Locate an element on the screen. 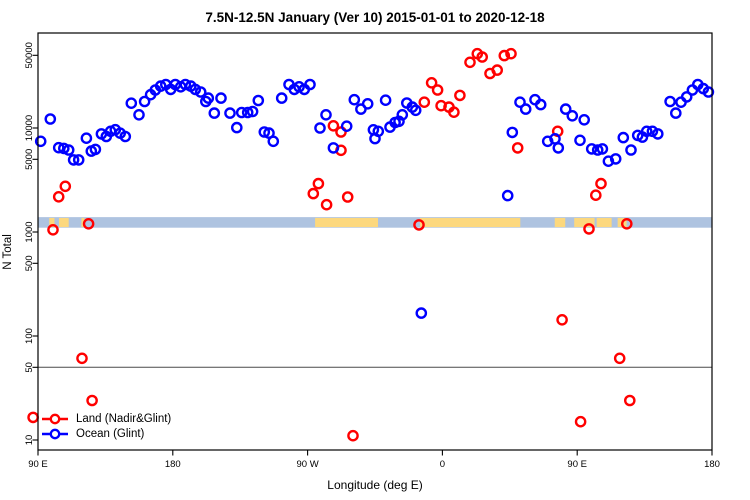 The image size is (750, 500). legend: Land (Nadir&Glint) Ocean (Glint) is located at coordinates (105, 426).